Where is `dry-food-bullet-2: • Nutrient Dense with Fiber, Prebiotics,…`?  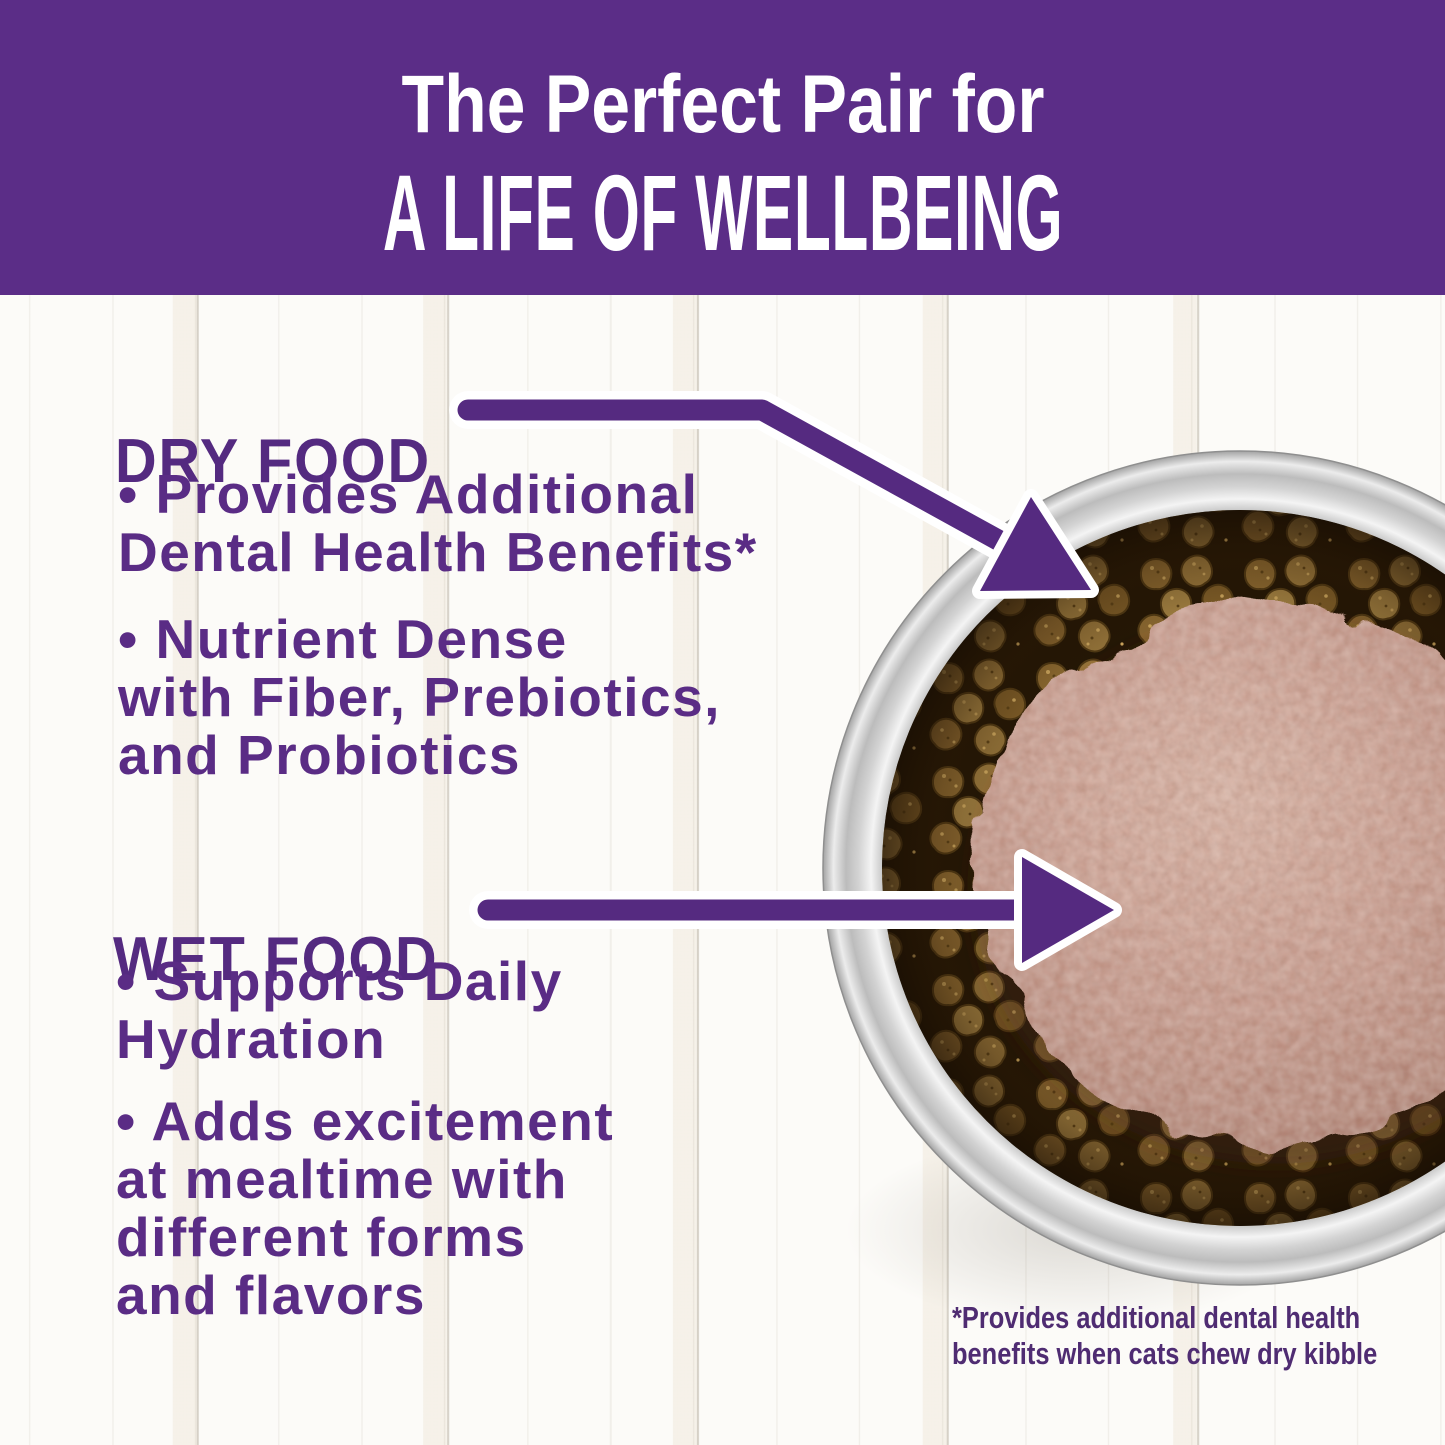
dry-food-bullet-2: • Nutrient Dense with Fiber, Prebiotics,… is located at coordinates (419, 697).